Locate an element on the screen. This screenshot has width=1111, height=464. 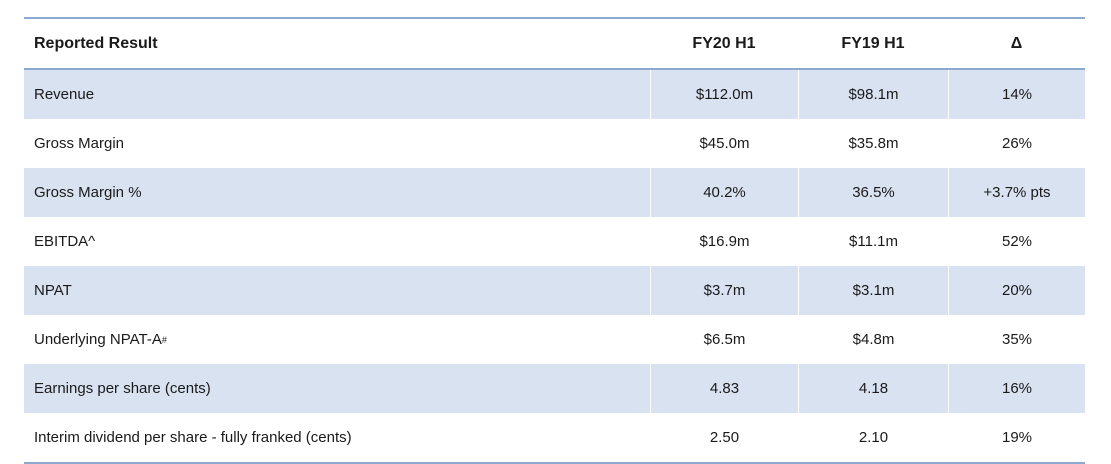
header-fy19-h1: FY19 H1 is located at coordinates (873, 43).